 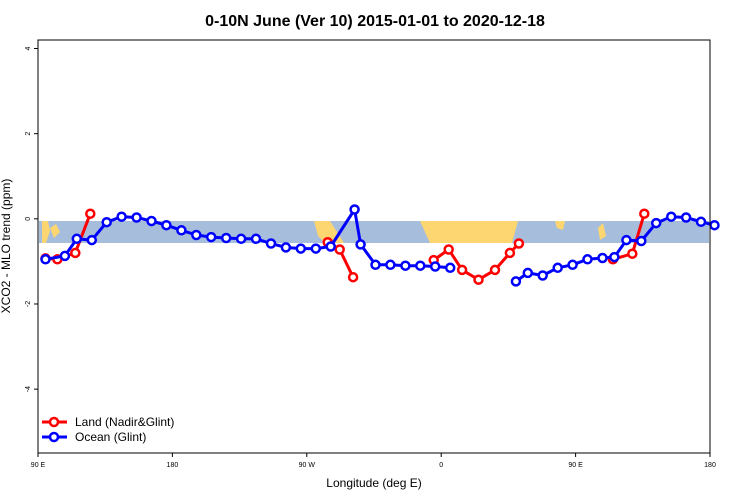 I want to click on x-tick-label: 0, so click(x=441, y=465).